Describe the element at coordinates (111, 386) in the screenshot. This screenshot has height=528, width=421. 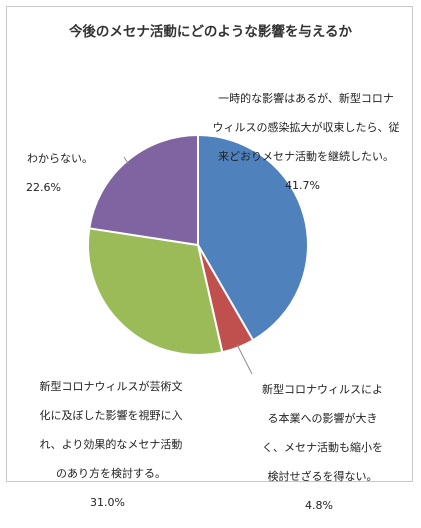
I see `slice-label-text: 新型コロナウィルスが芸術文` at that location.